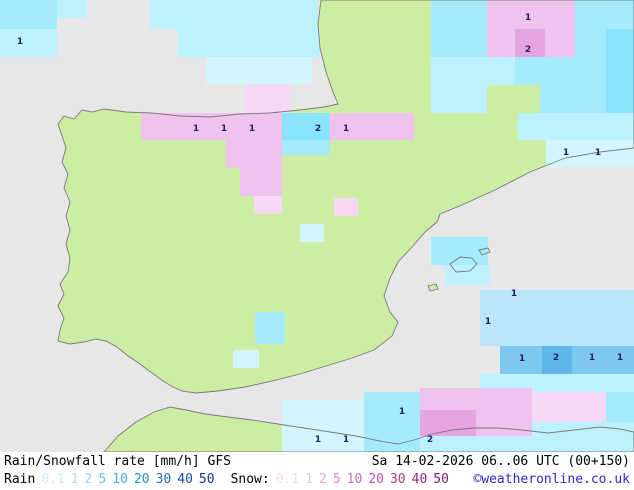  What do you see at coordinates (323, 479) in the screenshot?
I see `snow-legend-value: 2` at bounding box center [323, 479].